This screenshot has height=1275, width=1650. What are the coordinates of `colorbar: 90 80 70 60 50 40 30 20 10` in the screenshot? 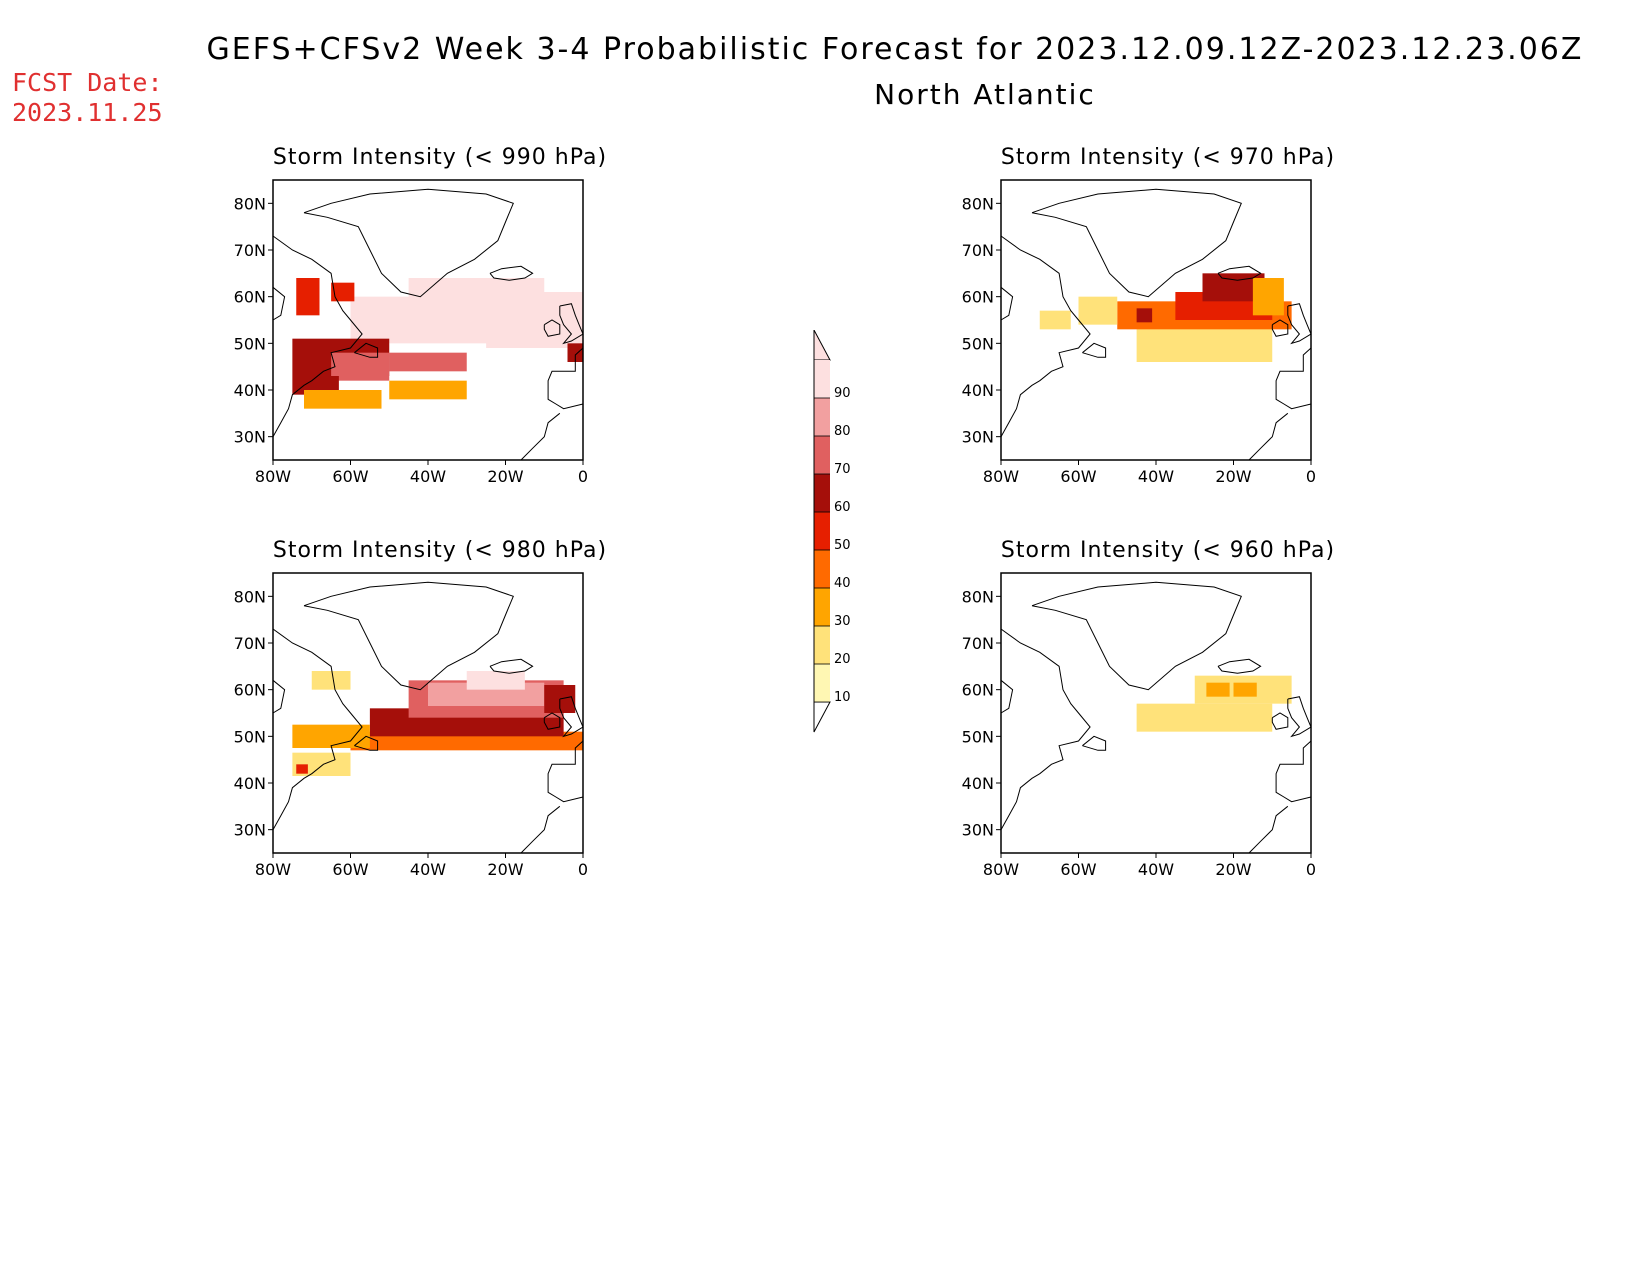 It's located at (832, 531).